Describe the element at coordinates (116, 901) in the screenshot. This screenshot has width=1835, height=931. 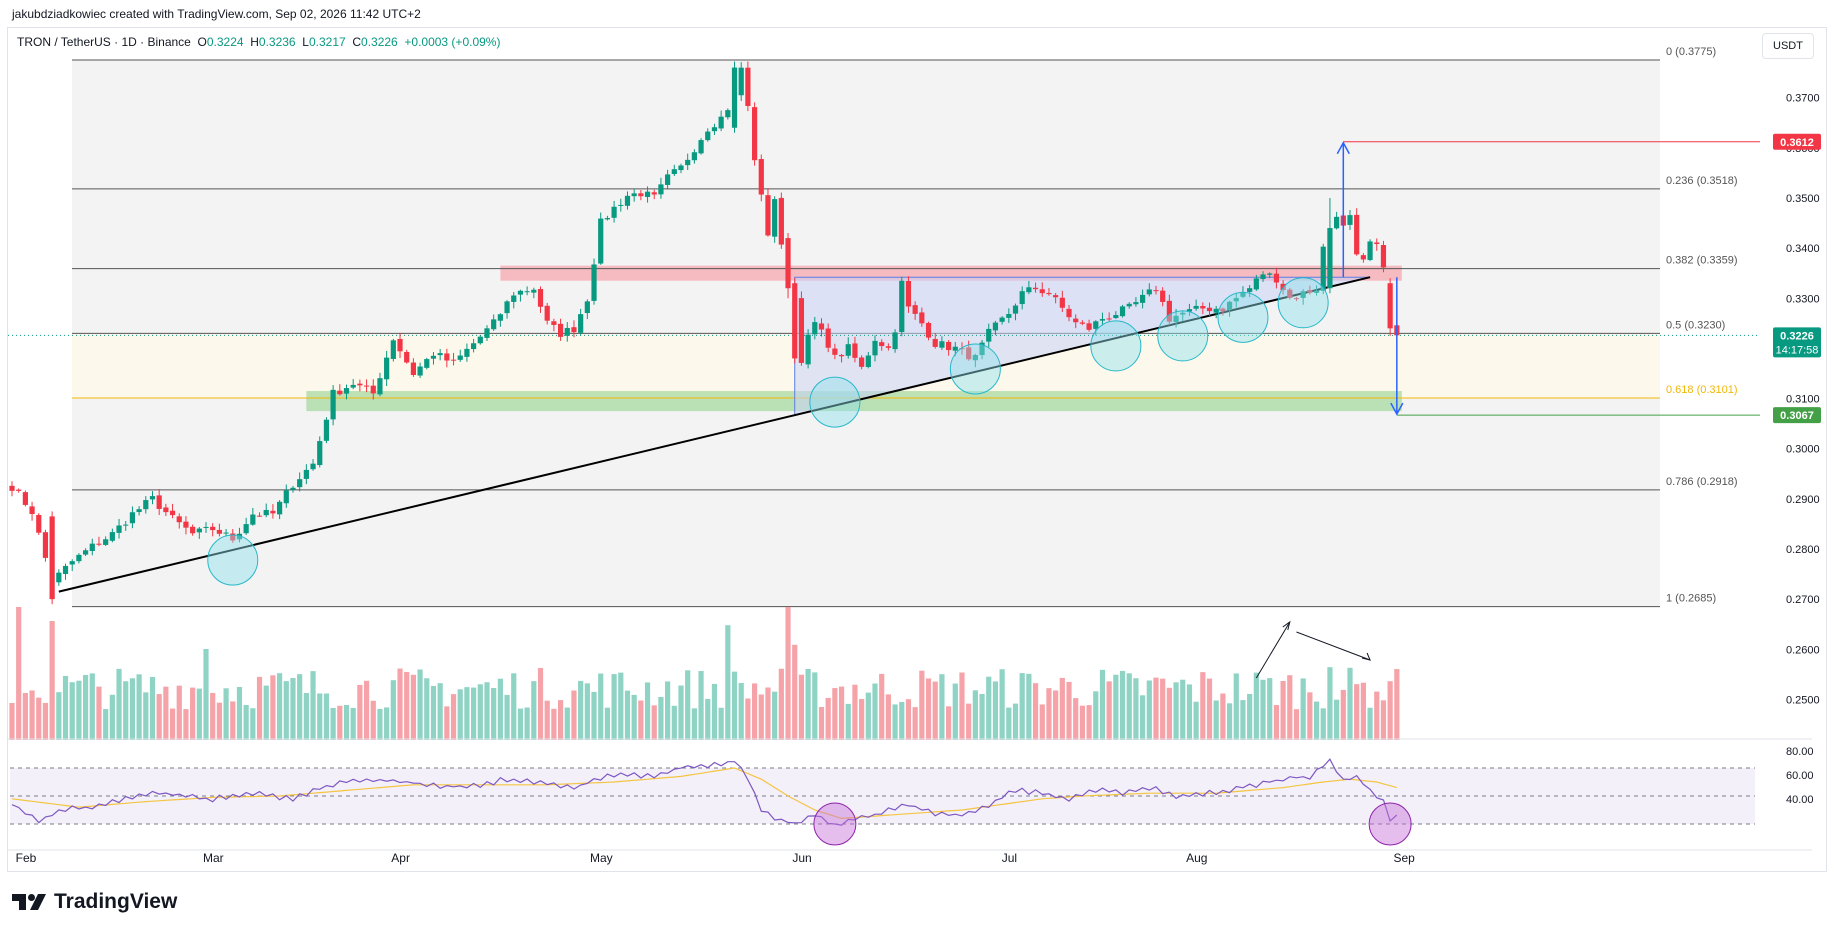
I see `brand-name: TradingView` at that location.